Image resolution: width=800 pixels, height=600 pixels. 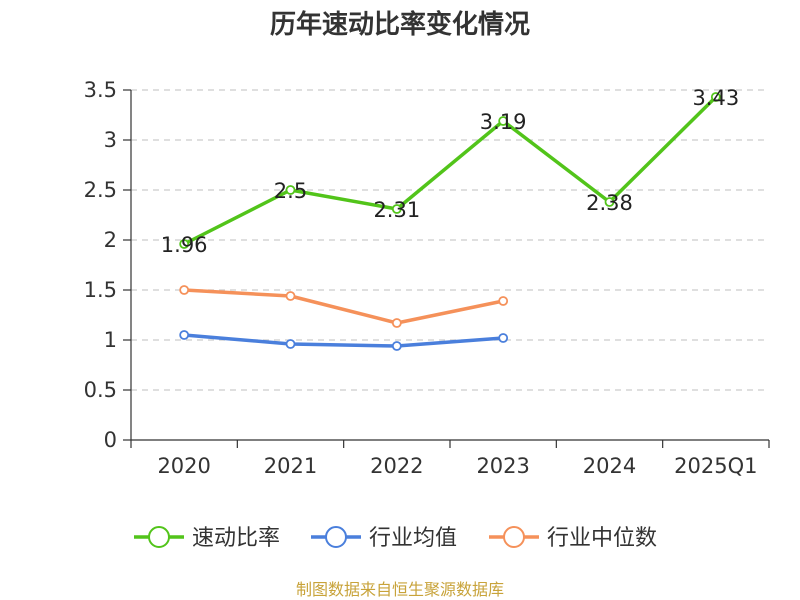 I want to click on legend-item: 行业均值, so click(x=384, y=538).